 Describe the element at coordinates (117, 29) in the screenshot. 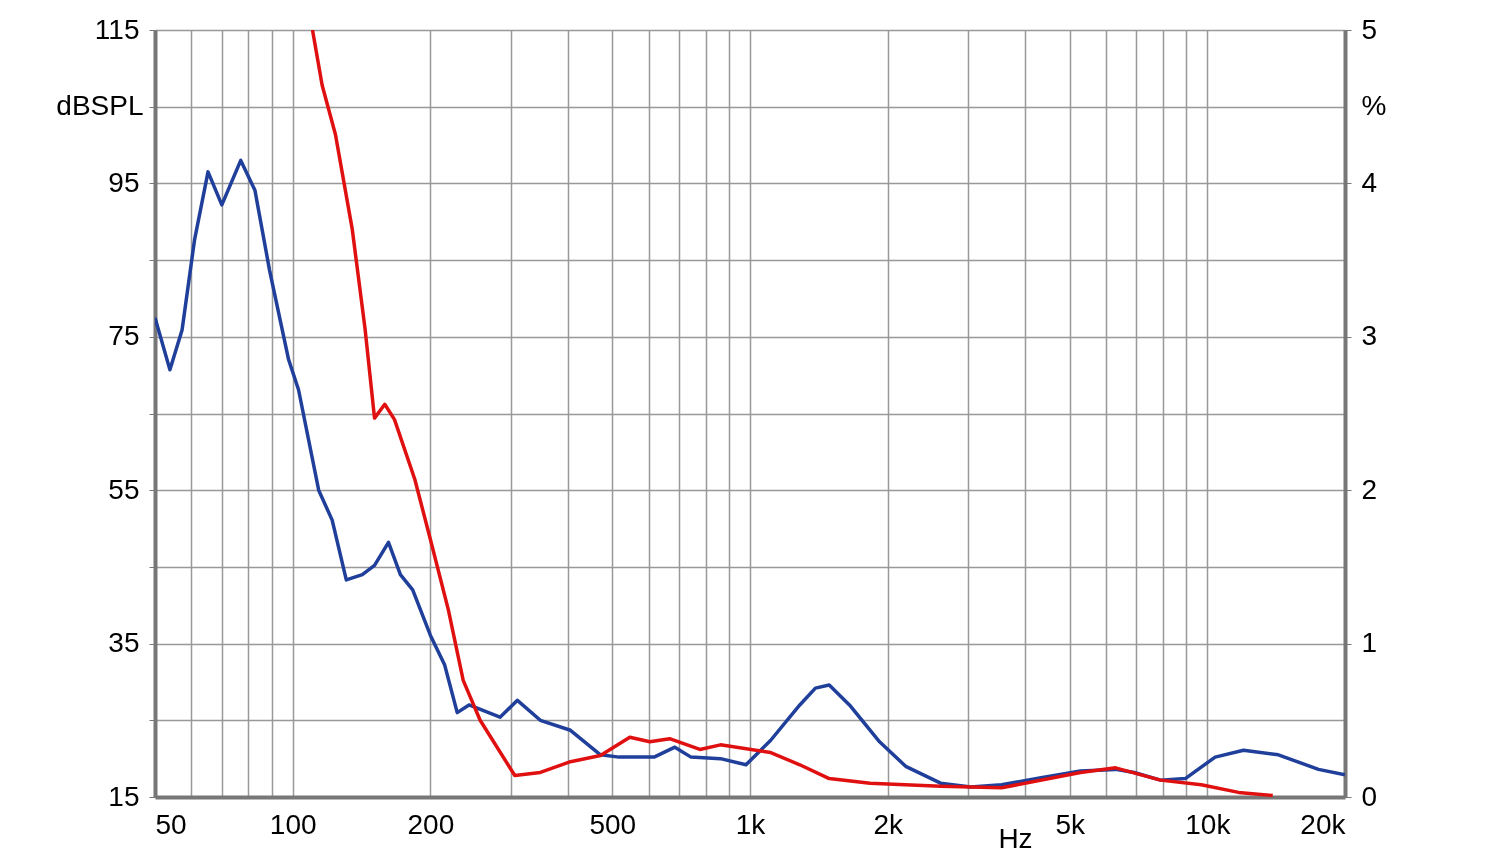

I see `y-tick-label: 115` at that location.